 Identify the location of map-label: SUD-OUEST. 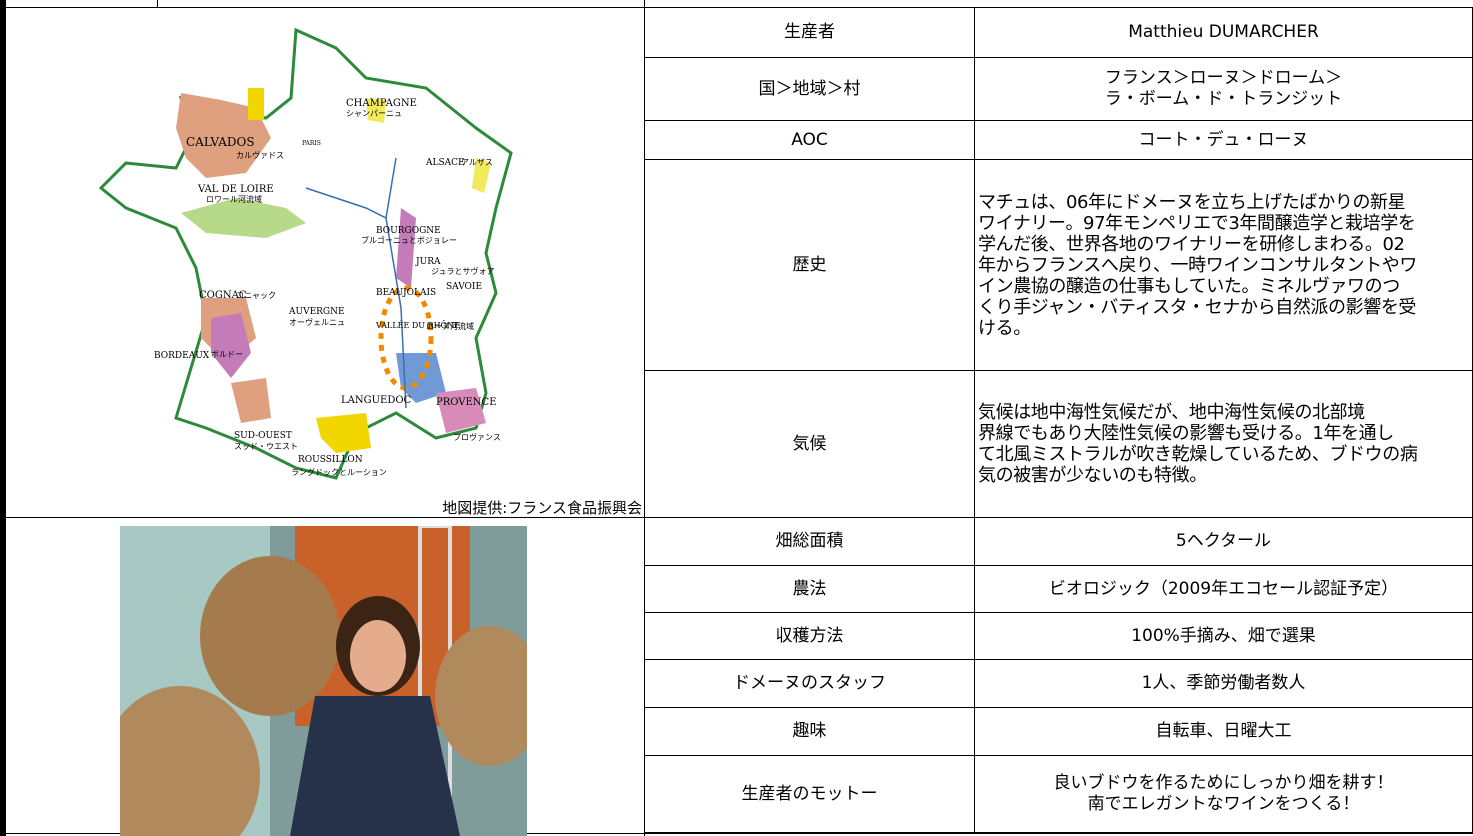
(263, 436).